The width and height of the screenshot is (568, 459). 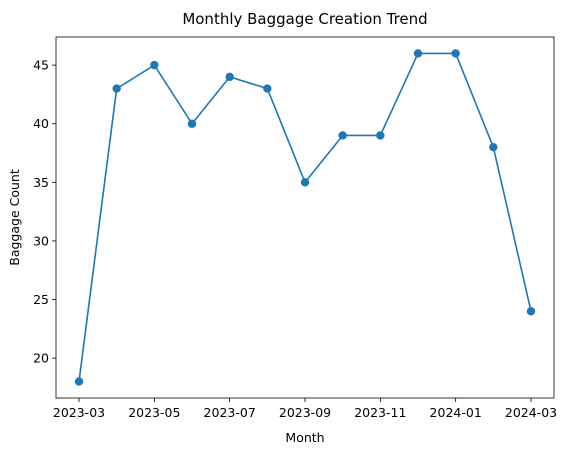 I want to click on y-tick-label: 30, so click(x=41, y=240).